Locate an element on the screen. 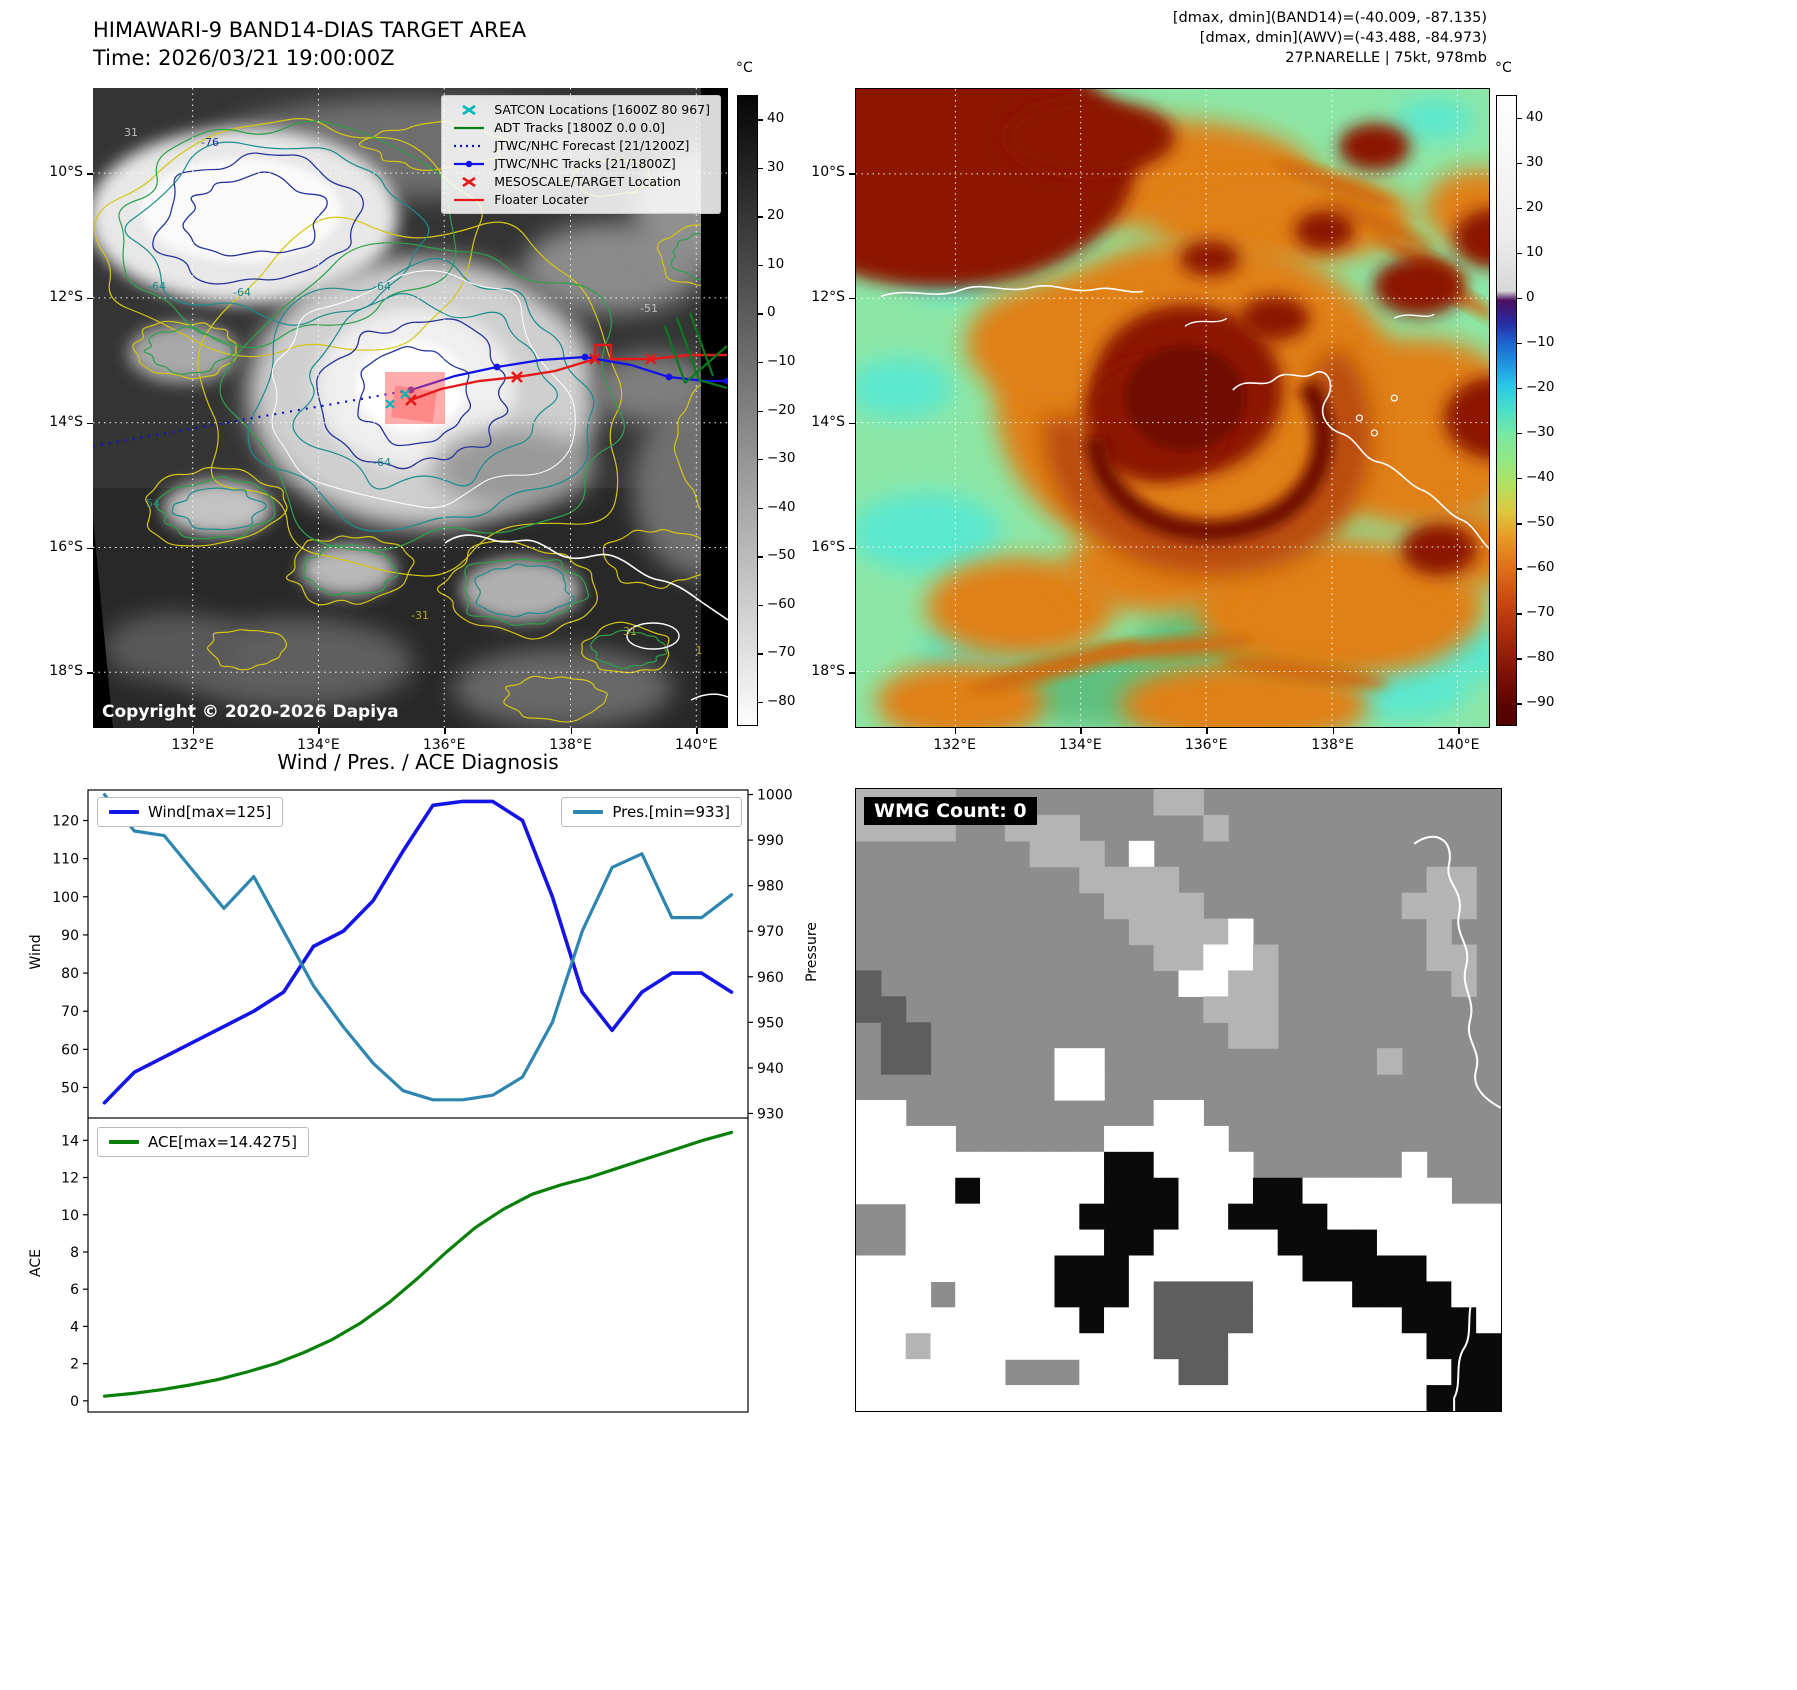 This screenshot has height=1690, width=1797. track-point is located at coordinates (585, 357).